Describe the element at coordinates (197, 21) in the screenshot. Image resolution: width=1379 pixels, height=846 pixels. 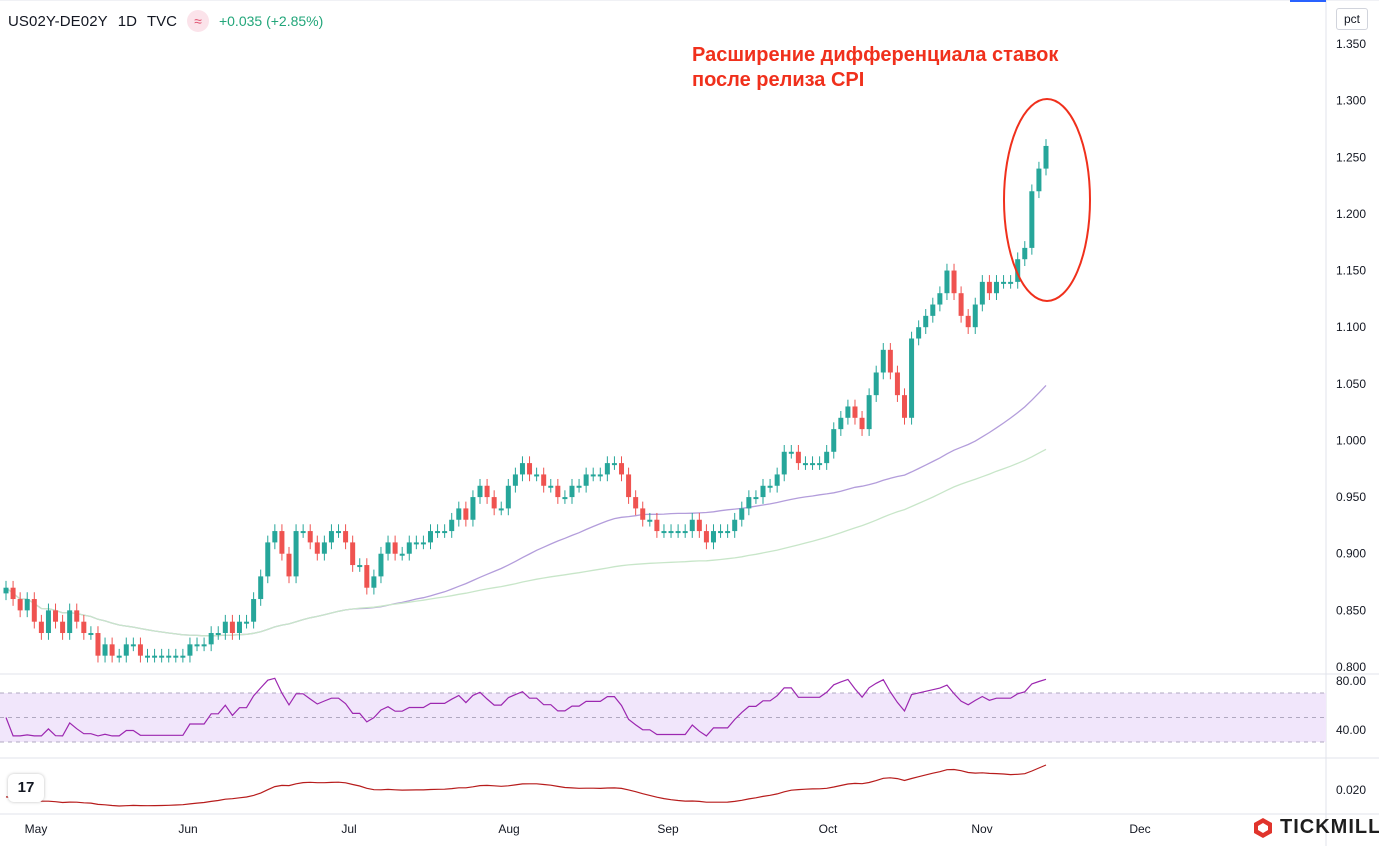
I see `approx-icon: ≈` at that location.